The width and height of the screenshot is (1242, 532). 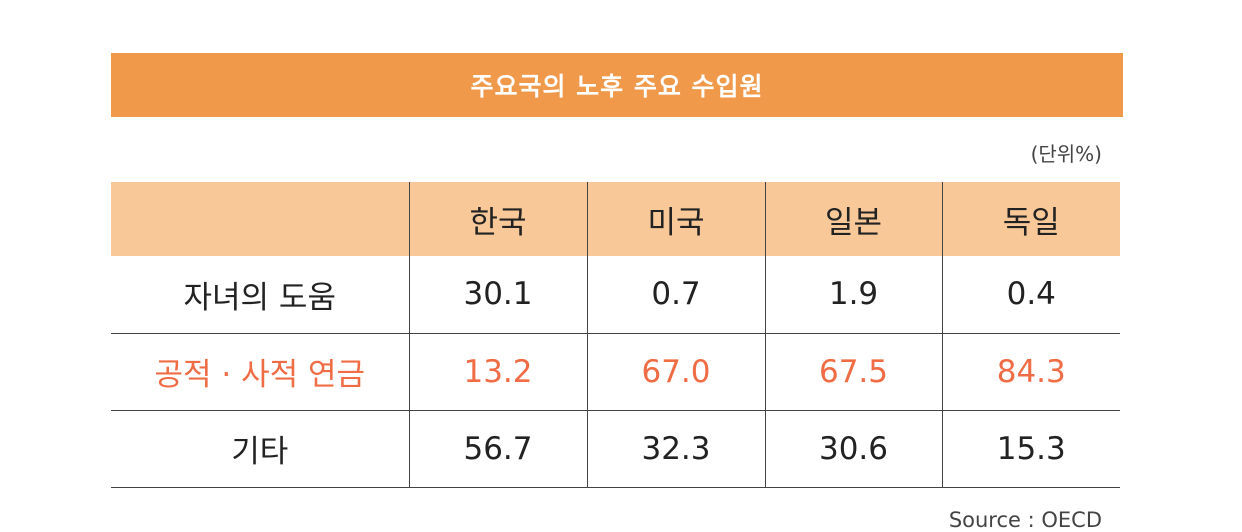 I want to click on table-title: 주요국의 노후 주요 수입원, so click(x=617, y=86).